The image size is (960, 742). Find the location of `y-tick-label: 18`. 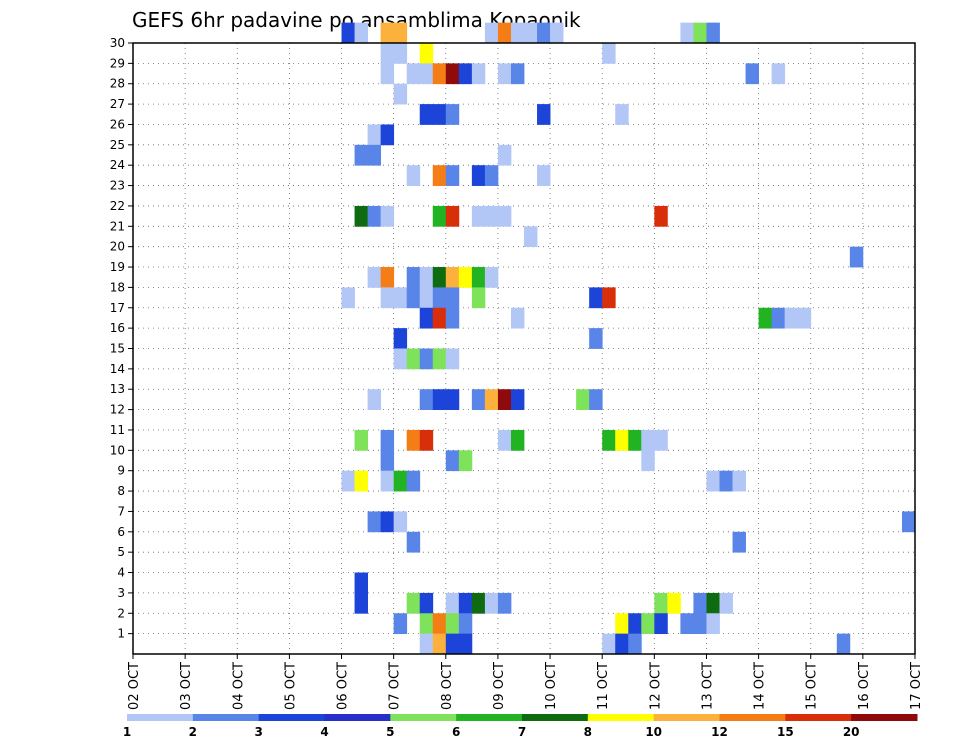

y-tick-label: 18 is located at coordinates (117, 287).